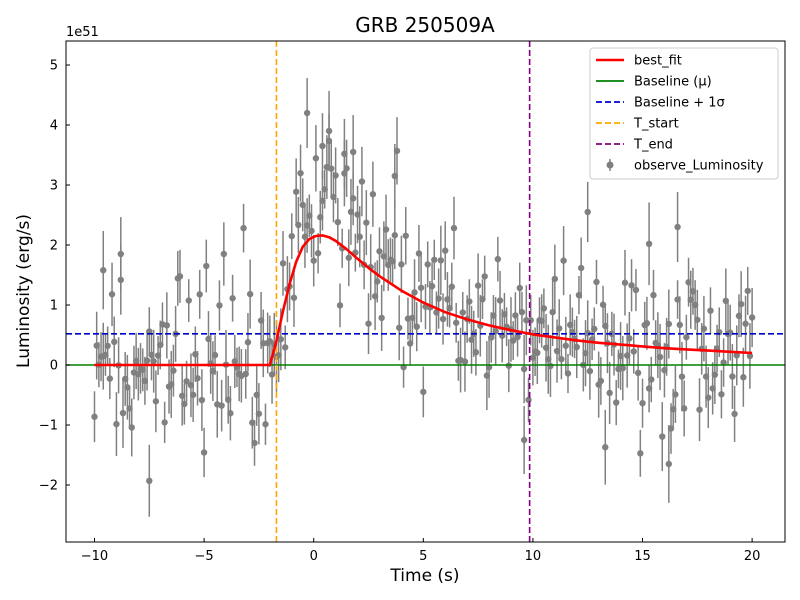 The height and width of the screenshot is (600, 800). What do you see at coordinates (314, 556) in the screenshot?
I see `x-tick-label: 0` at bounding box center [314, 556].